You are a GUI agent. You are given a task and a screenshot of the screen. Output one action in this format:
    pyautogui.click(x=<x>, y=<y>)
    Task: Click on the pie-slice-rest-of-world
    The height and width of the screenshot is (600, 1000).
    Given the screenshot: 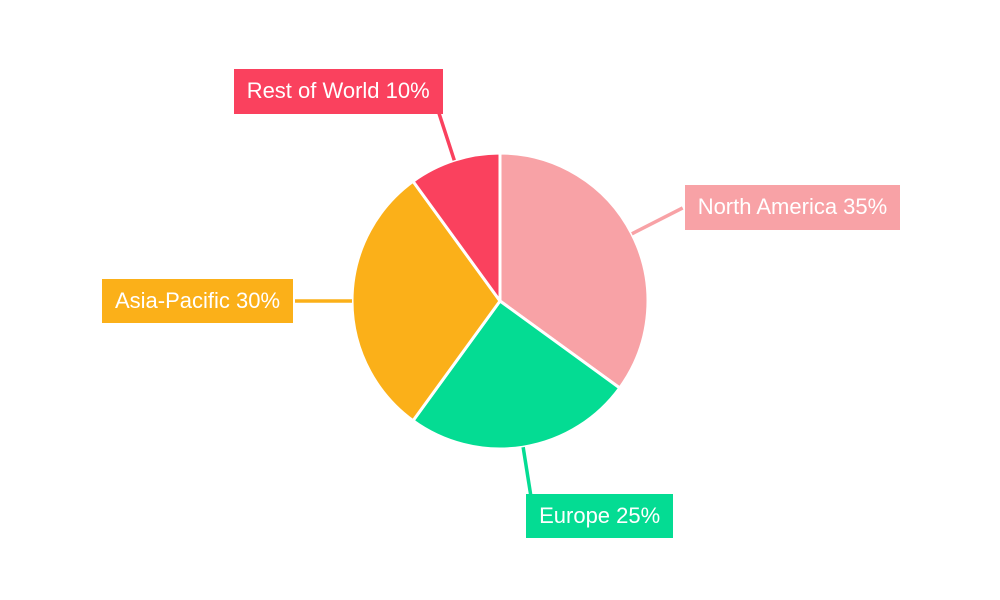 What is the action you would take?
    pyautogui.click(x=456, y=227)
    